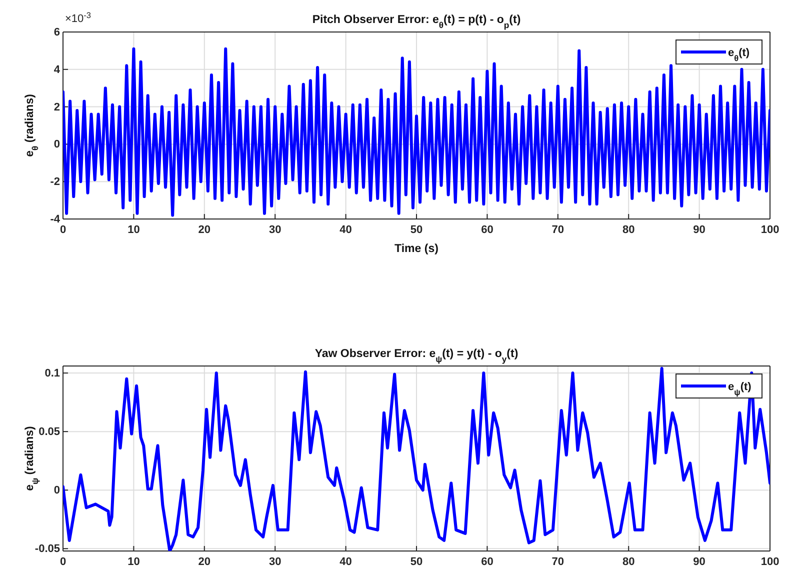 This screenshot has height=579, width=803. I want to click on y-tick-label: 0.1, so click(52, 374).